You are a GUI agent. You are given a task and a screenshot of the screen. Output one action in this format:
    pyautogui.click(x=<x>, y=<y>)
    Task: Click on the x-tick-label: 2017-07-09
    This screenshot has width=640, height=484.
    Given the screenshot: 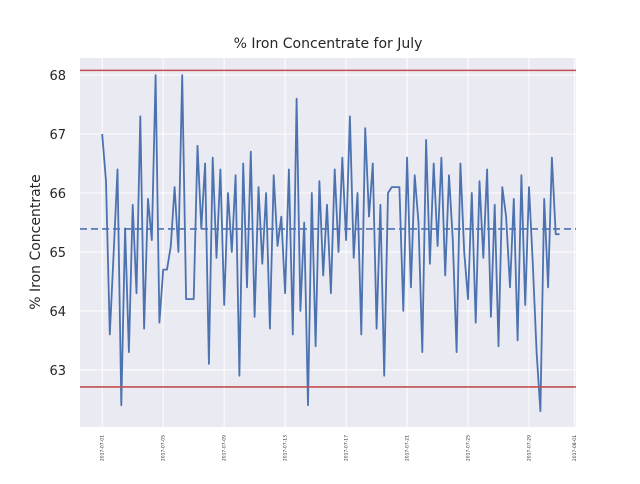 What is the action you would take?
    pyautogui.click(x=225, y=448)
    